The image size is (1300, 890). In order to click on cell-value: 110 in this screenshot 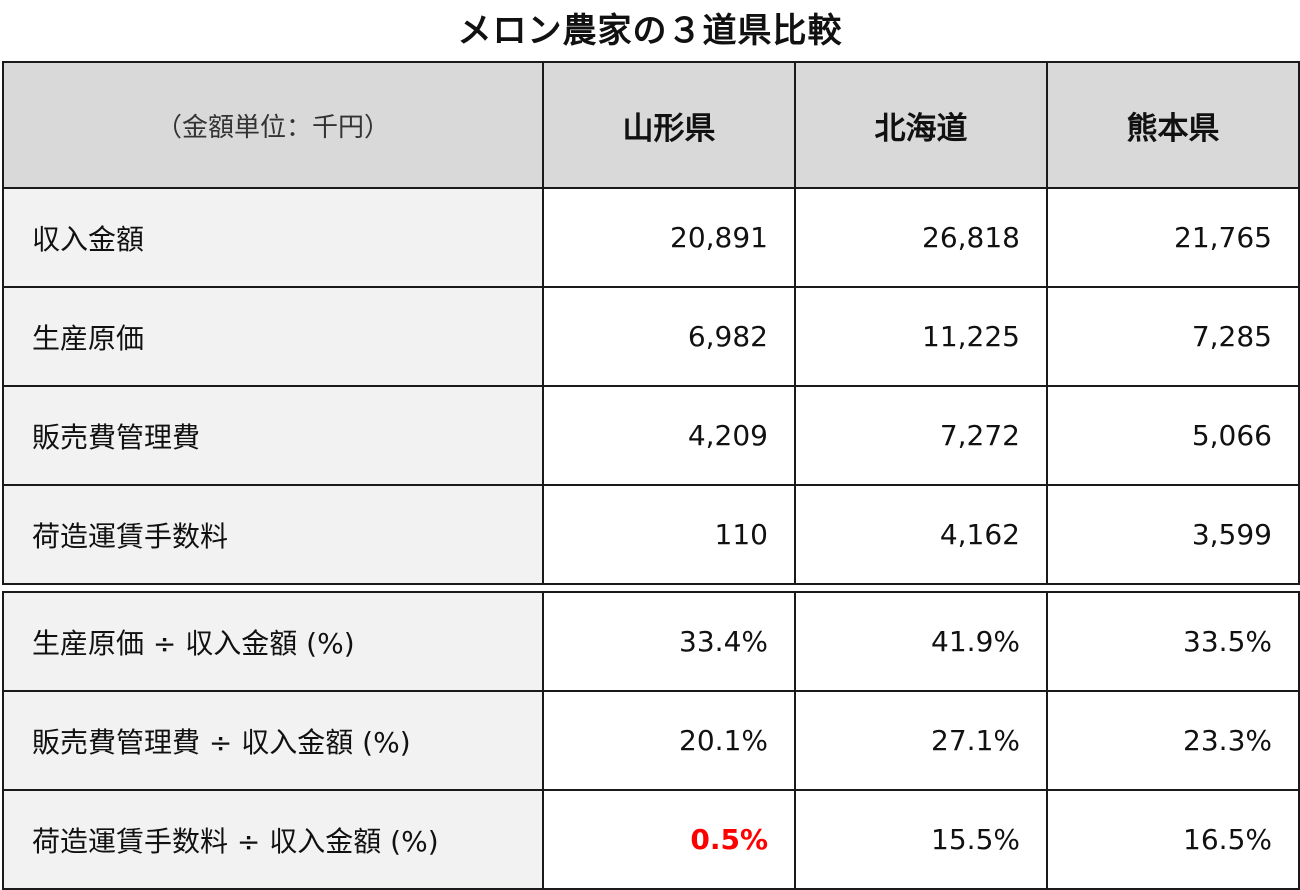, I will do `click(669, 534)`.